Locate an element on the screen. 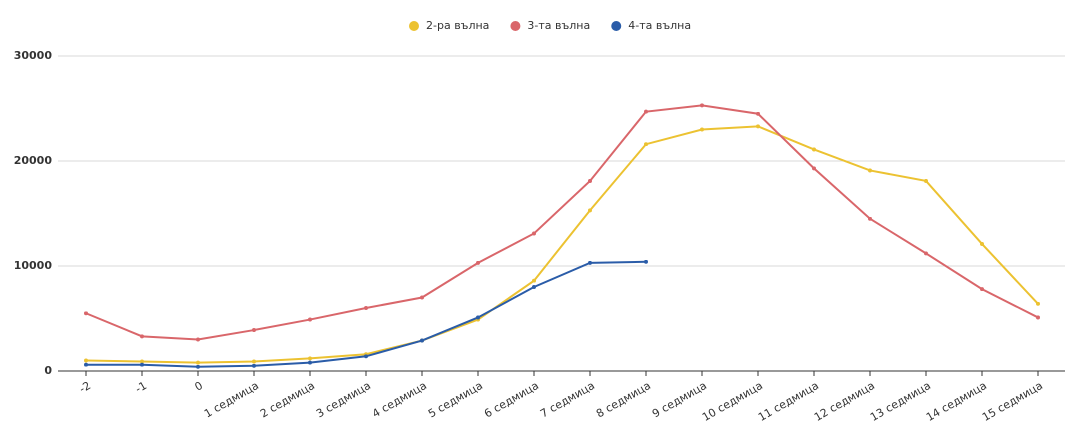  x-tick-label: 4 седмица is located at coordinates (399, 400).